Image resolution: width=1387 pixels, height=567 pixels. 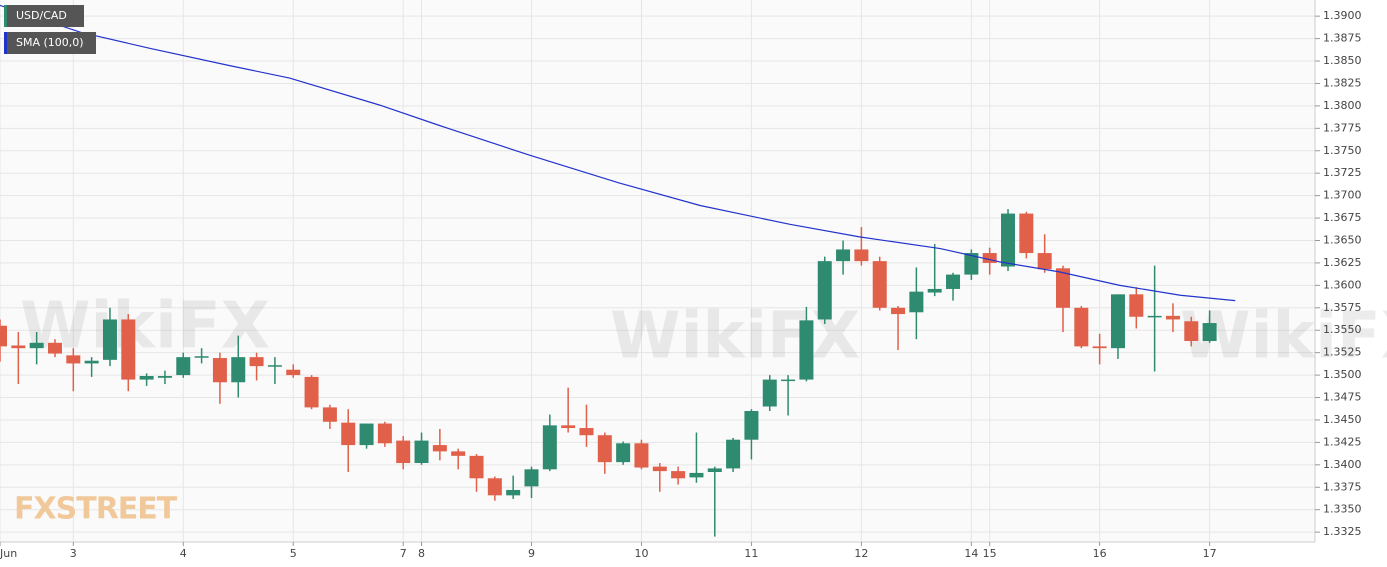 I want to click on x-tick-label: 9, so click(x=531, y=553).